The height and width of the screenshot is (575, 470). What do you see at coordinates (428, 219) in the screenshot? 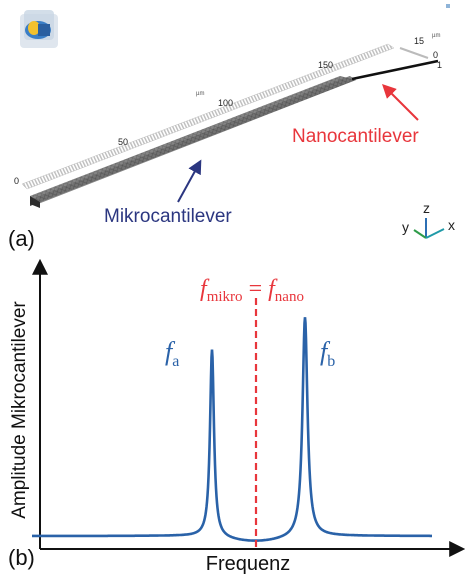
I see `axes-triad: z y x` at bounding box center [428, 219].